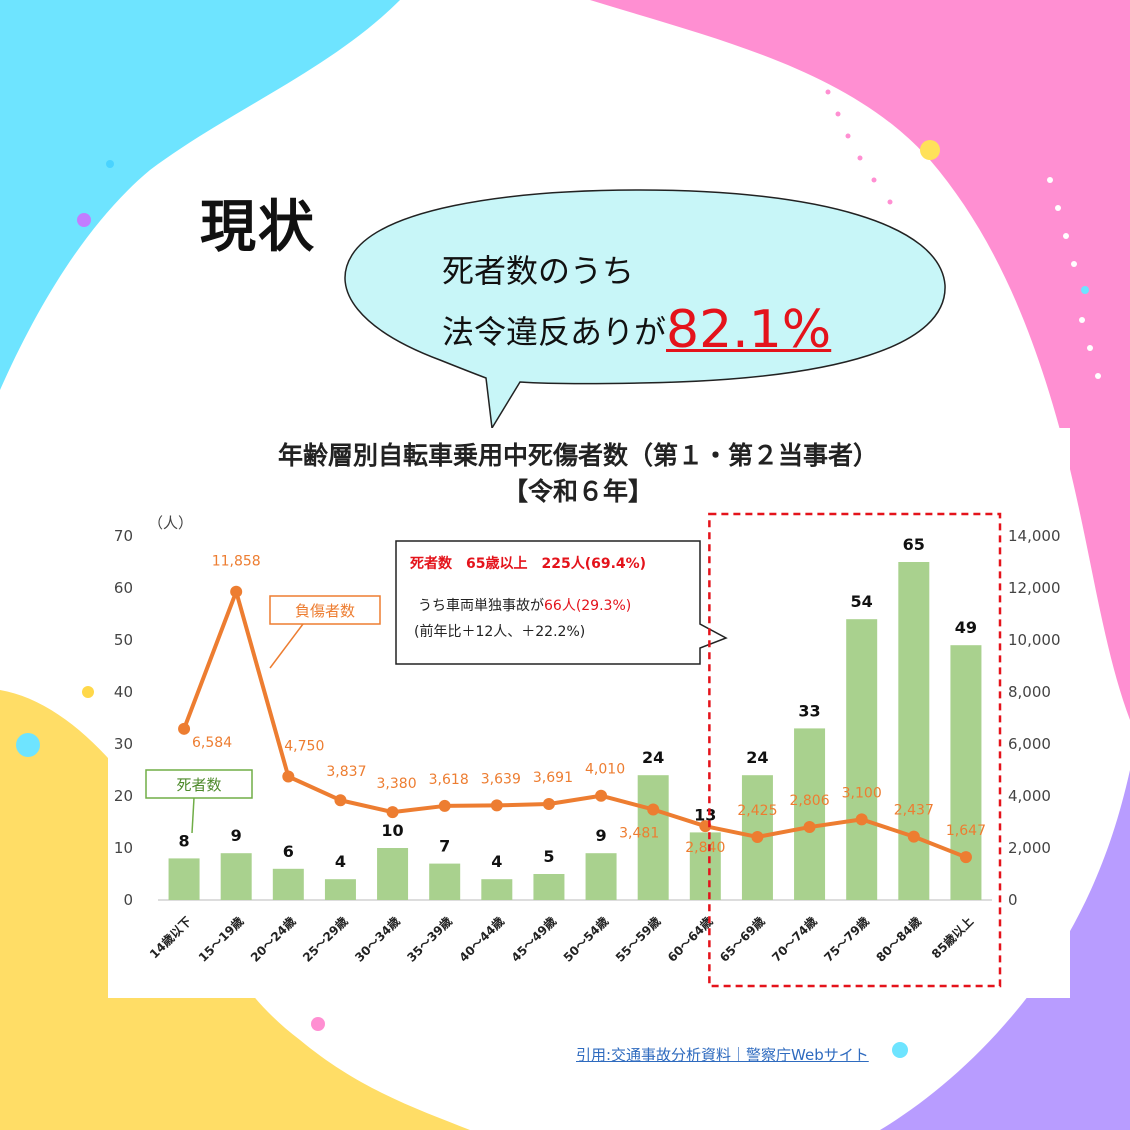 Image resolution: width=1130 pixels, height=1130 pixels. What do you see at coordinates (212, 743) in the screenshot?
I see `line-value-label: 6,584` at bounding box center [212, 743].